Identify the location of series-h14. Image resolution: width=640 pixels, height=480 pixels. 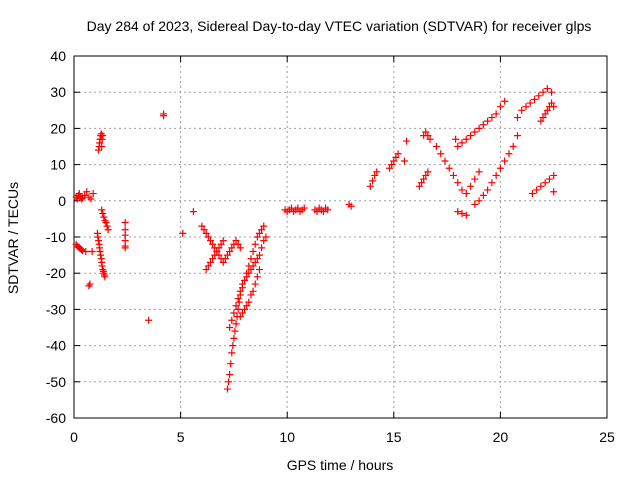
(373, 179).